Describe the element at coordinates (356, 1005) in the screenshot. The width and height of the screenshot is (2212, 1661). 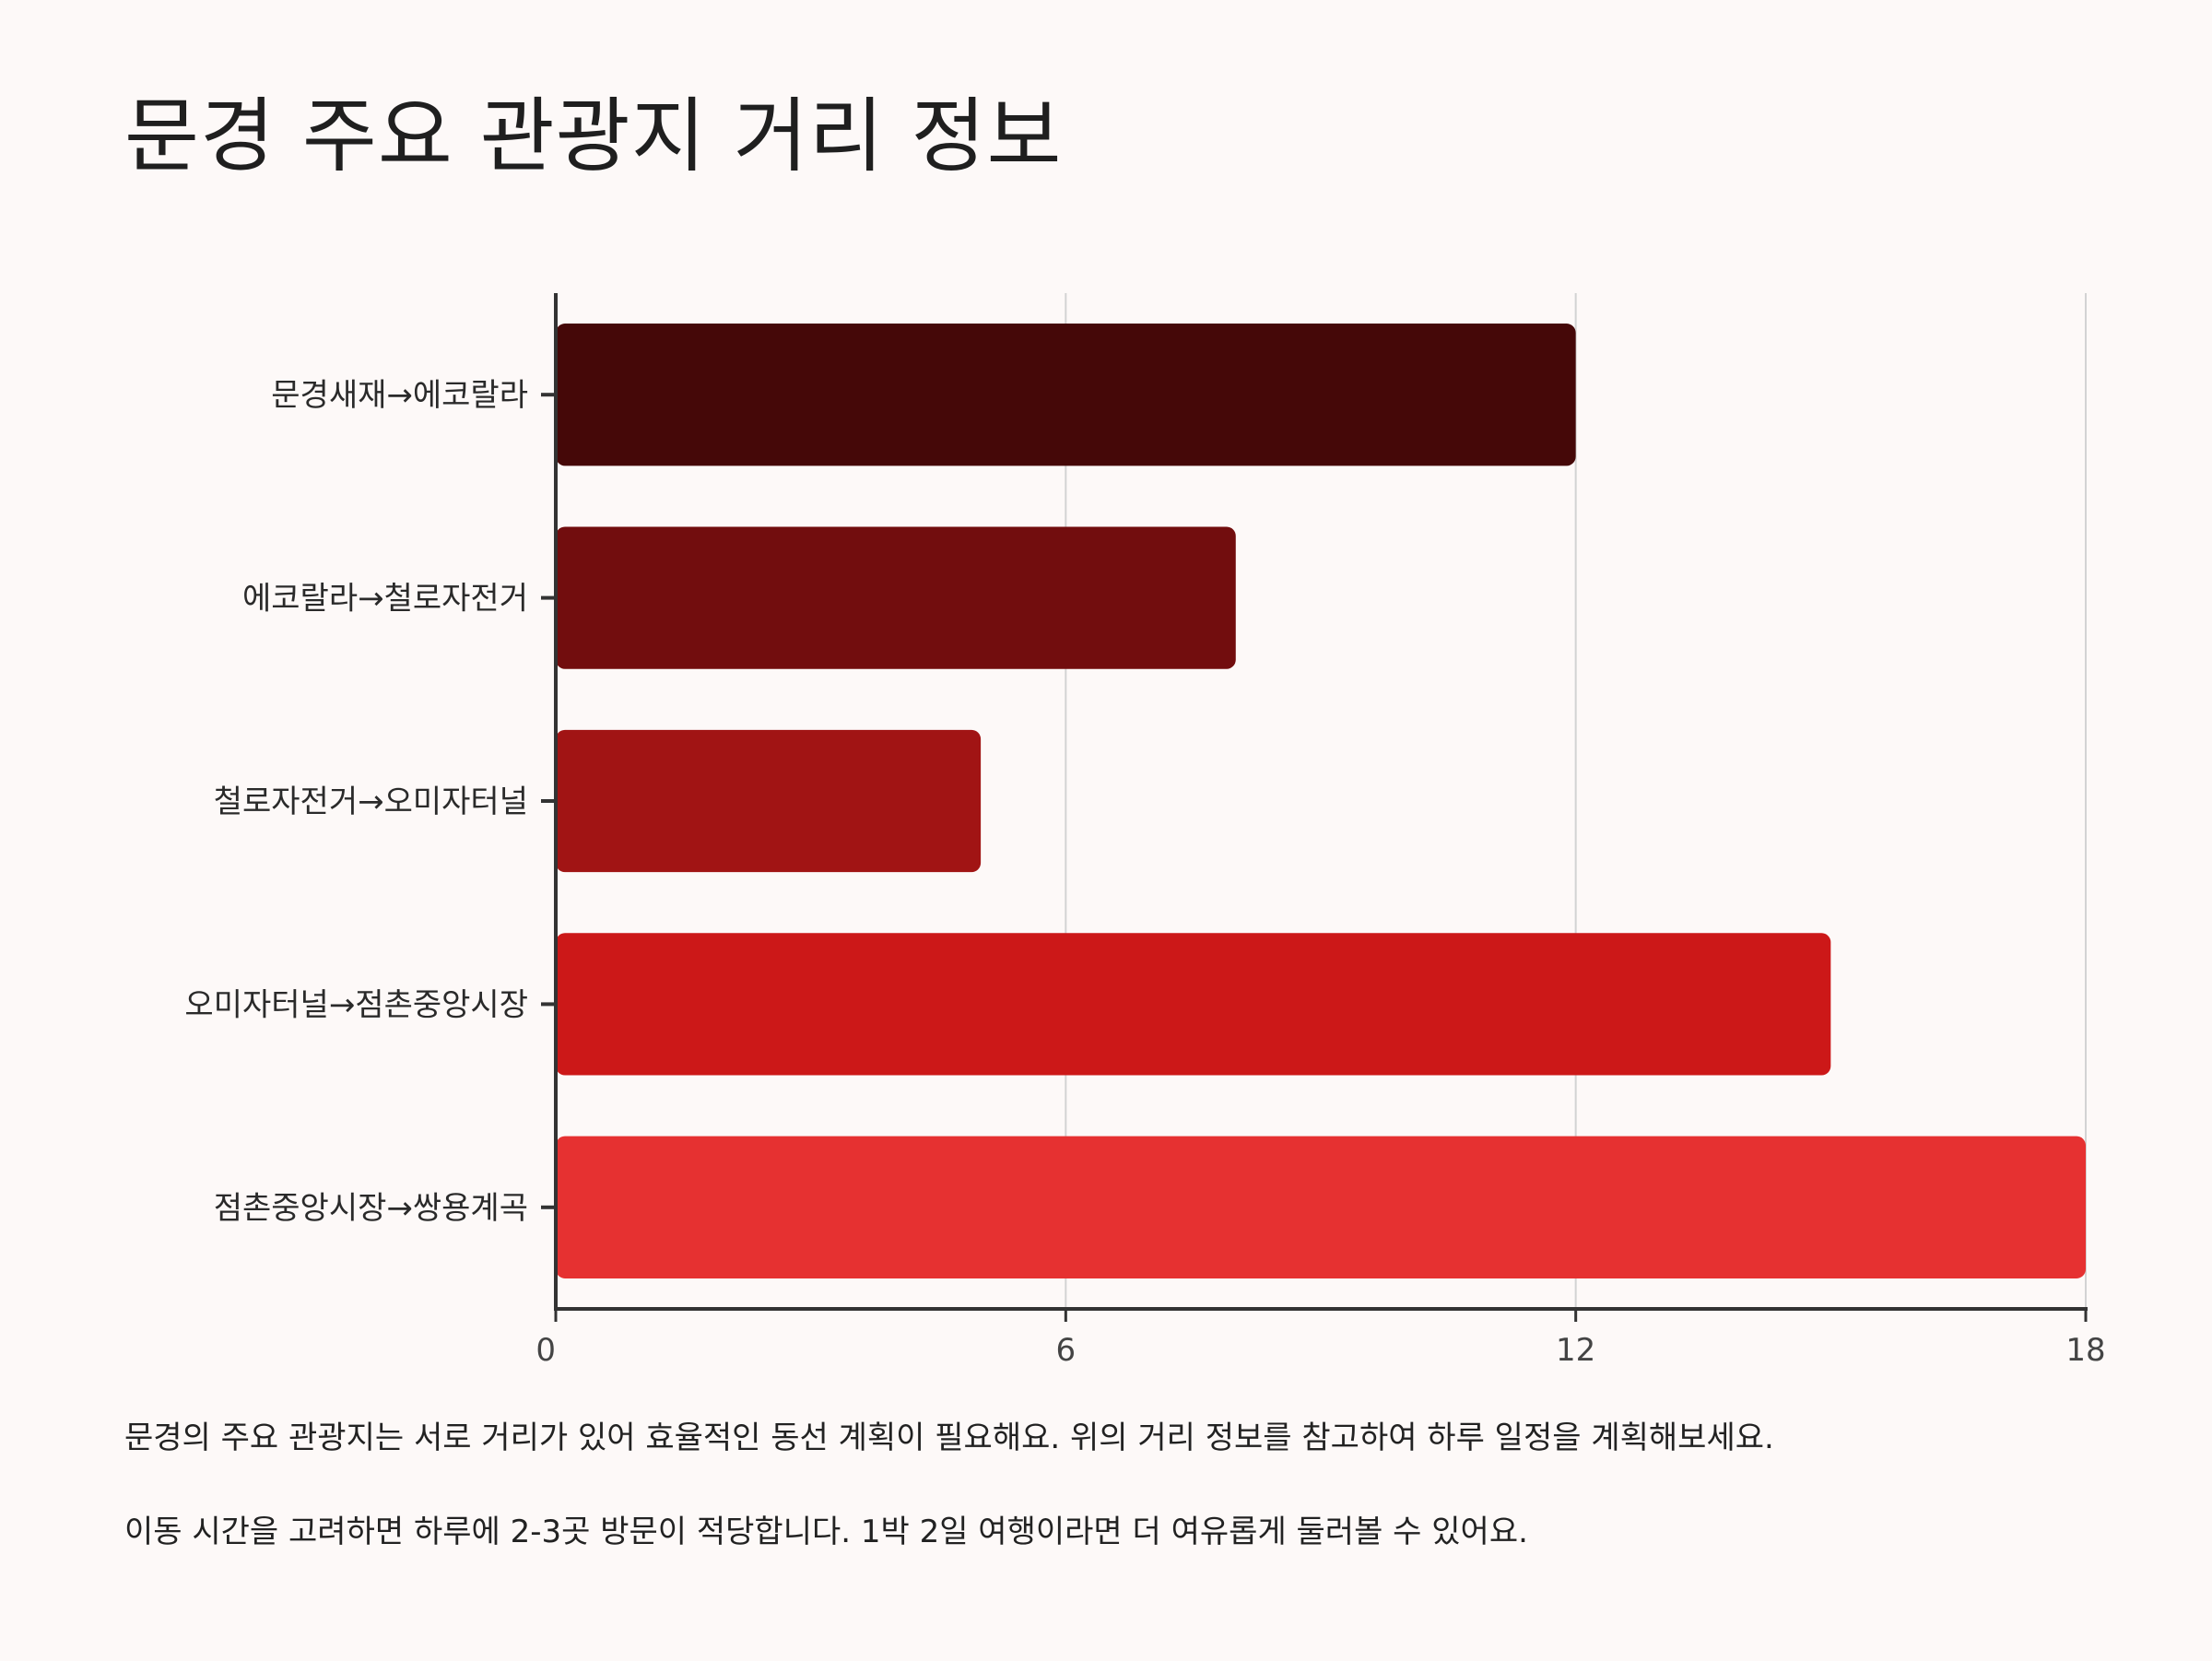
I see `y-tick-label-3: 오미자터널→점촌중앙시장` at that location.